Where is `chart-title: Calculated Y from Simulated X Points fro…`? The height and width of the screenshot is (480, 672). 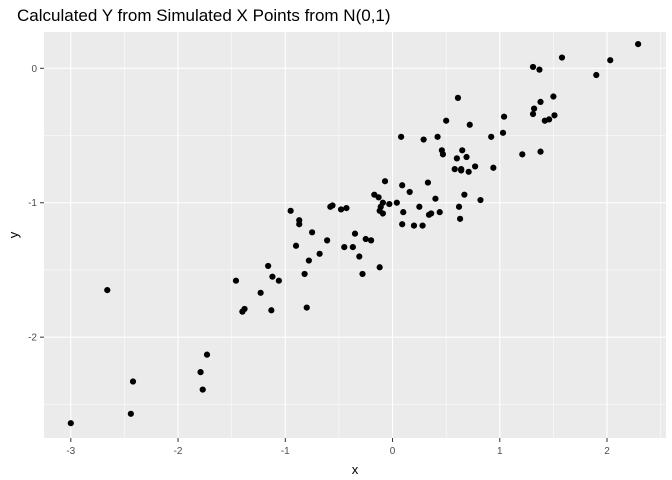 chart-title: Calculated Y from Simulated X Points fro… is located at coordinates (204, 15).